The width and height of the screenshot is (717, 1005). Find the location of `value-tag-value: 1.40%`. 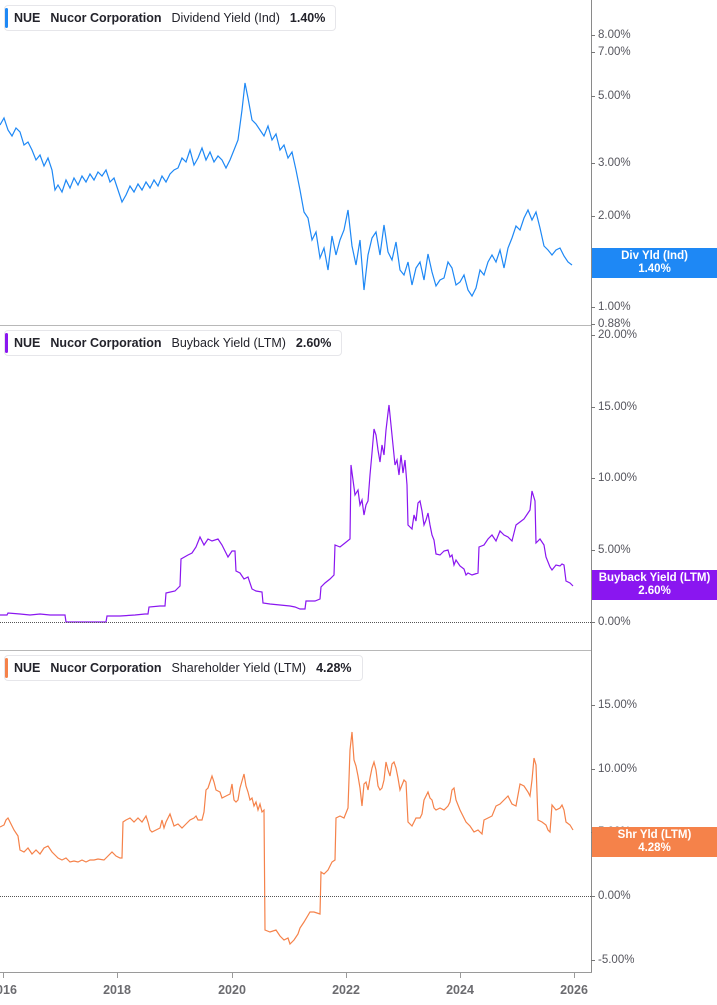

value-tag-value: 1.40% is located at coordinates (654, 269).